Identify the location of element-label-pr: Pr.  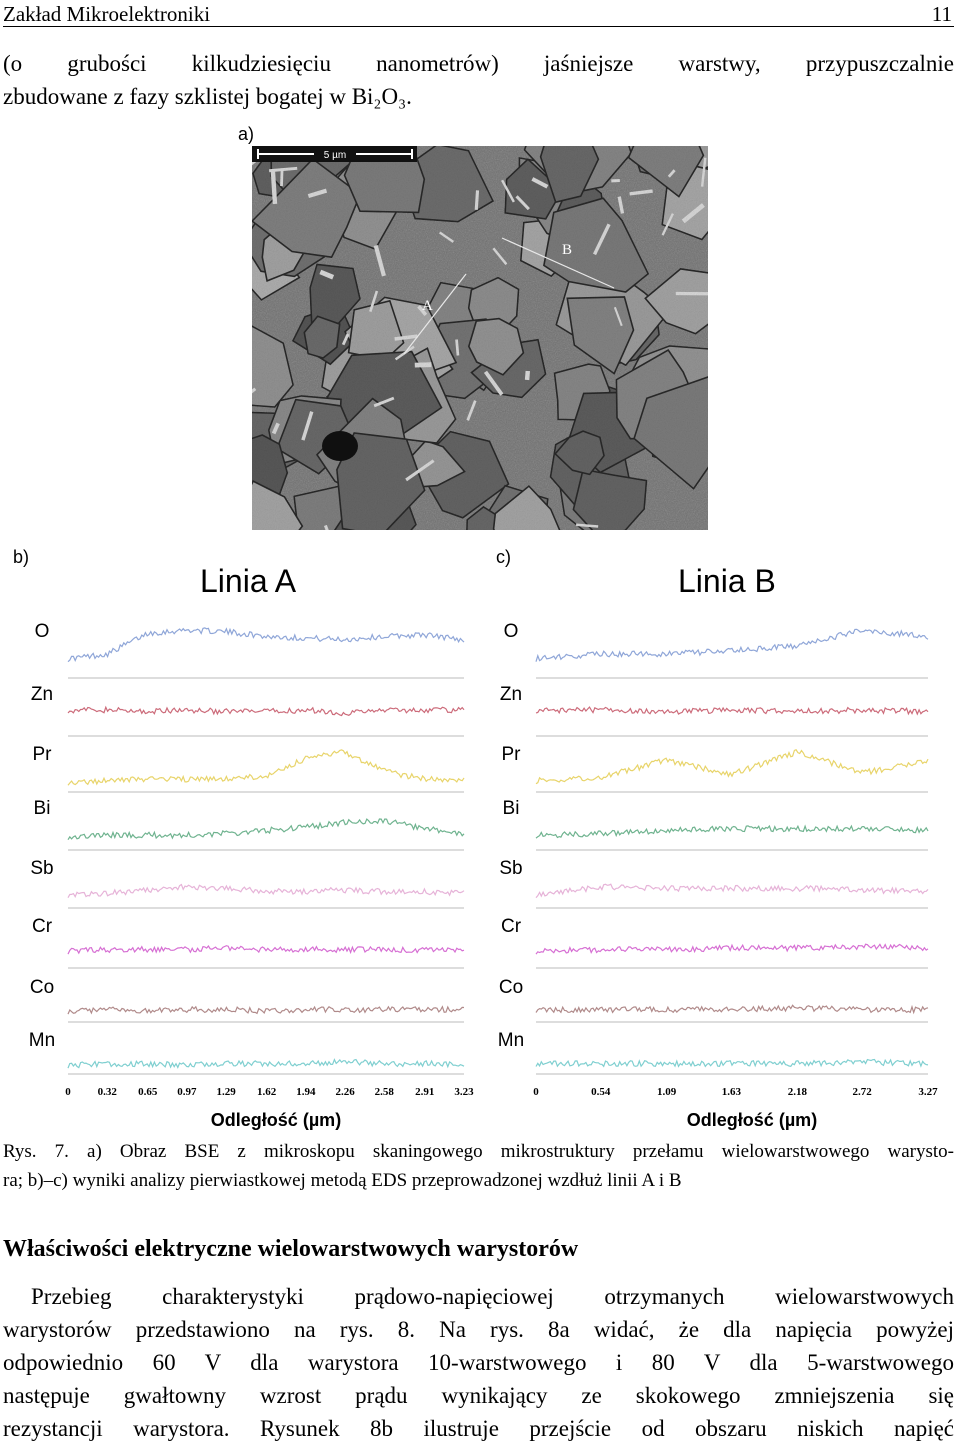
(512, 754).